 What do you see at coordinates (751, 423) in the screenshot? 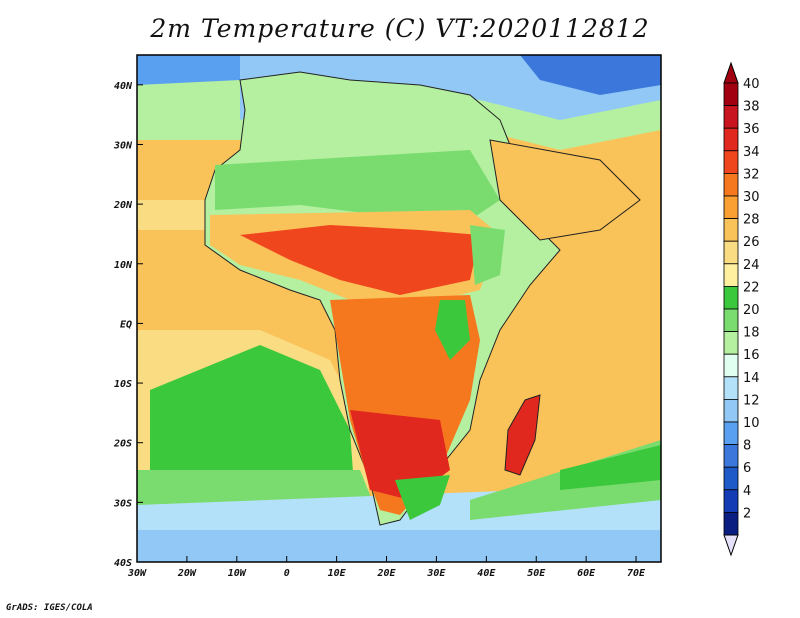
I see `colorbar-label: 10` at bounding box center [751, 423].